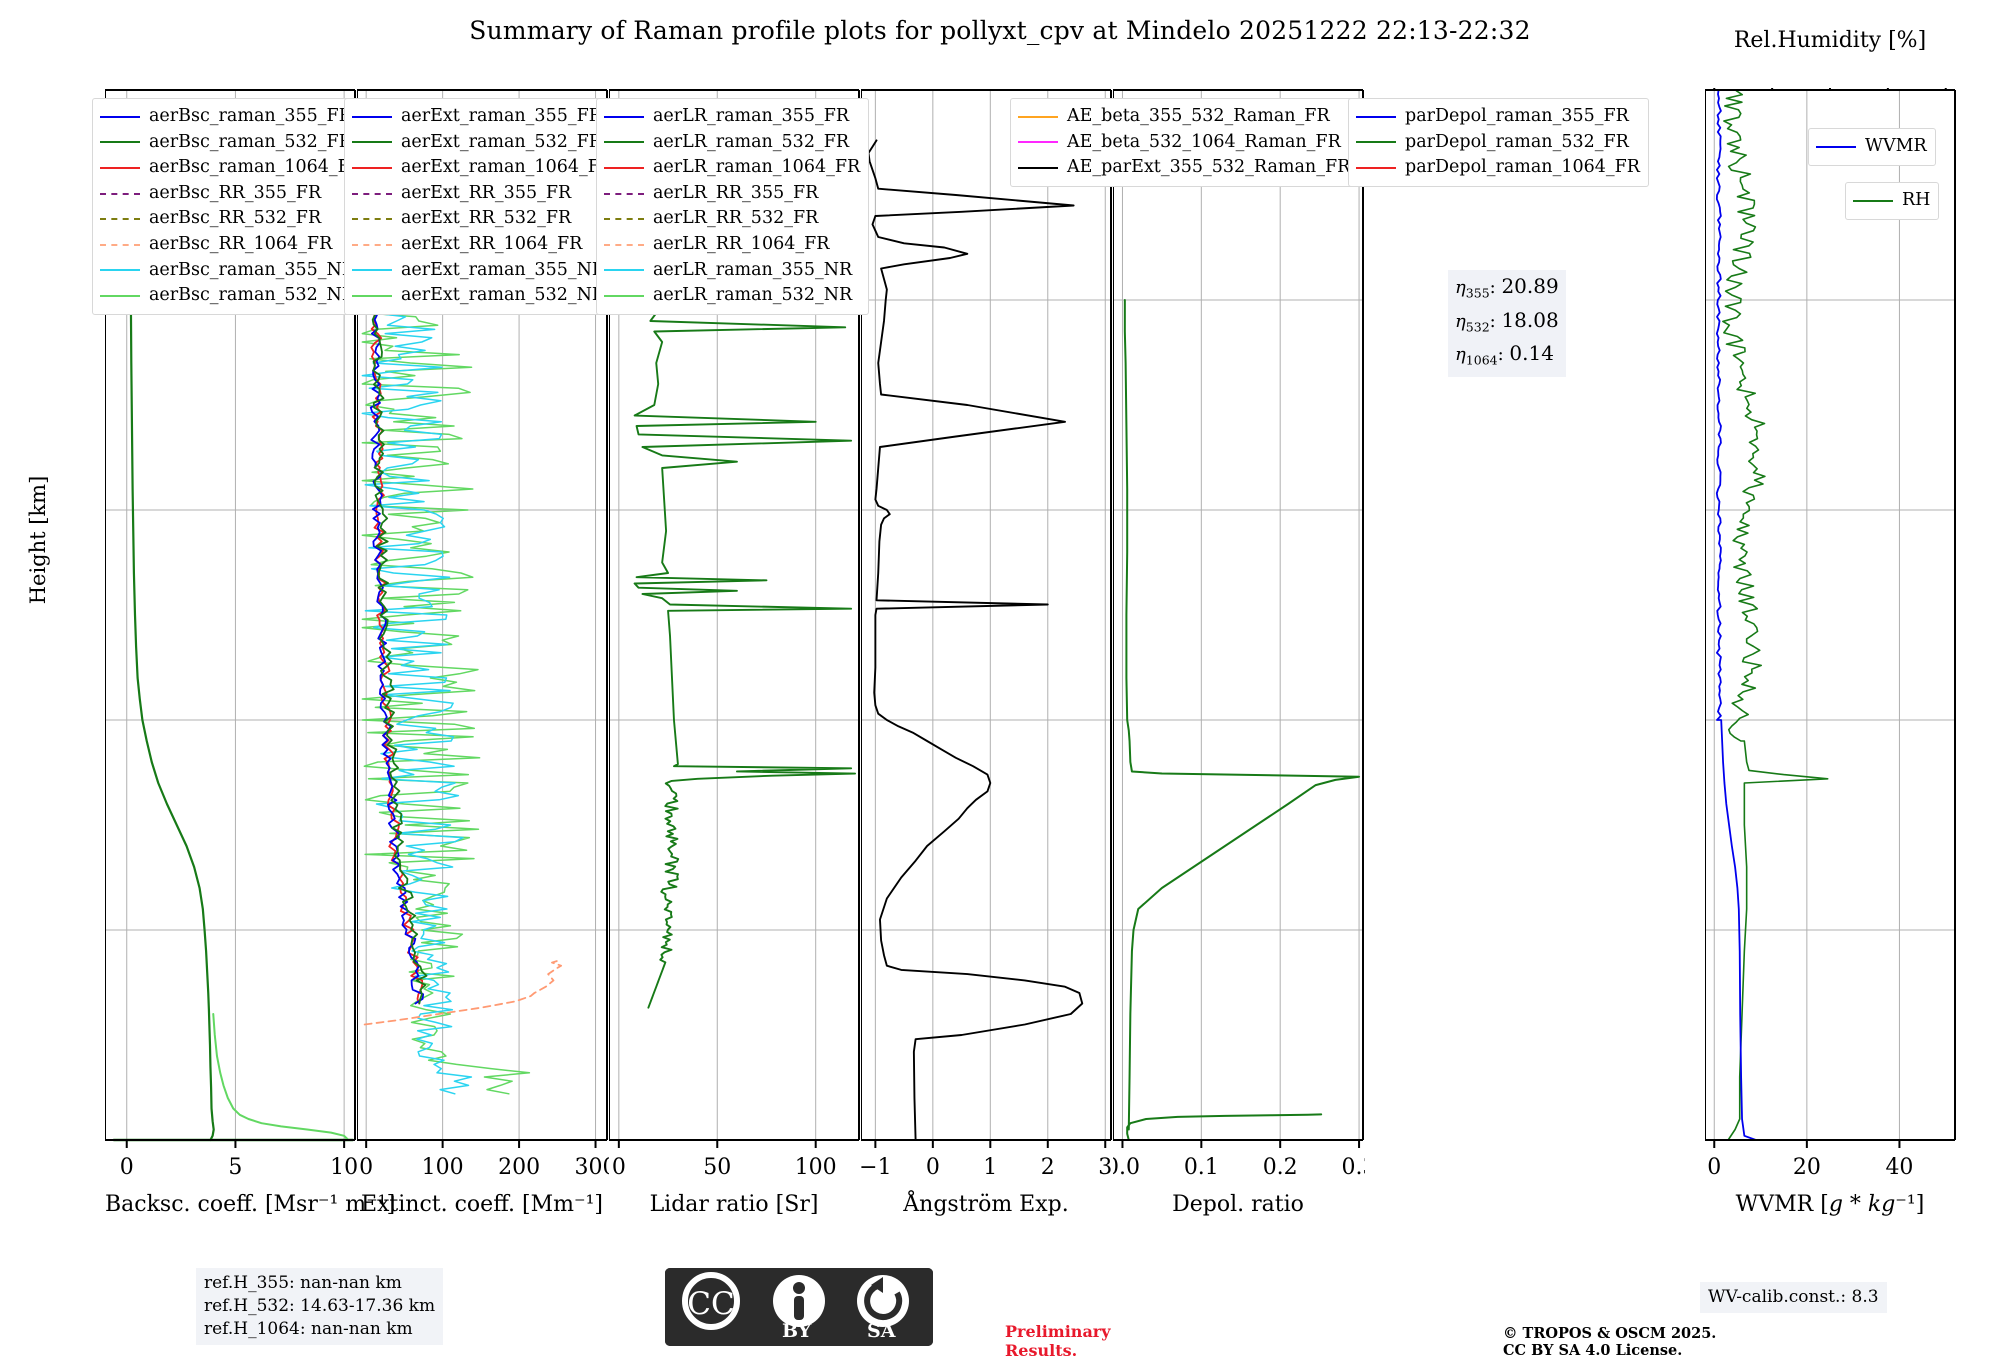  I want to click on legend-item: aerLR_raman_532_FR, so click(732, 143).